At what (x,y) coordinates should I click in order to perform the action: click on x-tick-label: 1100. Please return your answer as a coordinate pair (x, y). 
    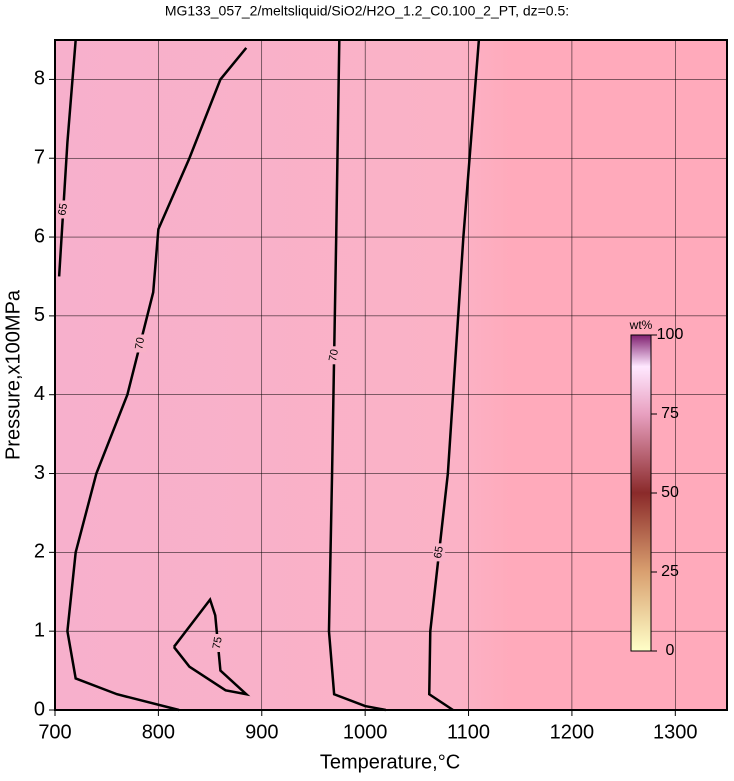
    Looking at the image, I should click on (468, 732).